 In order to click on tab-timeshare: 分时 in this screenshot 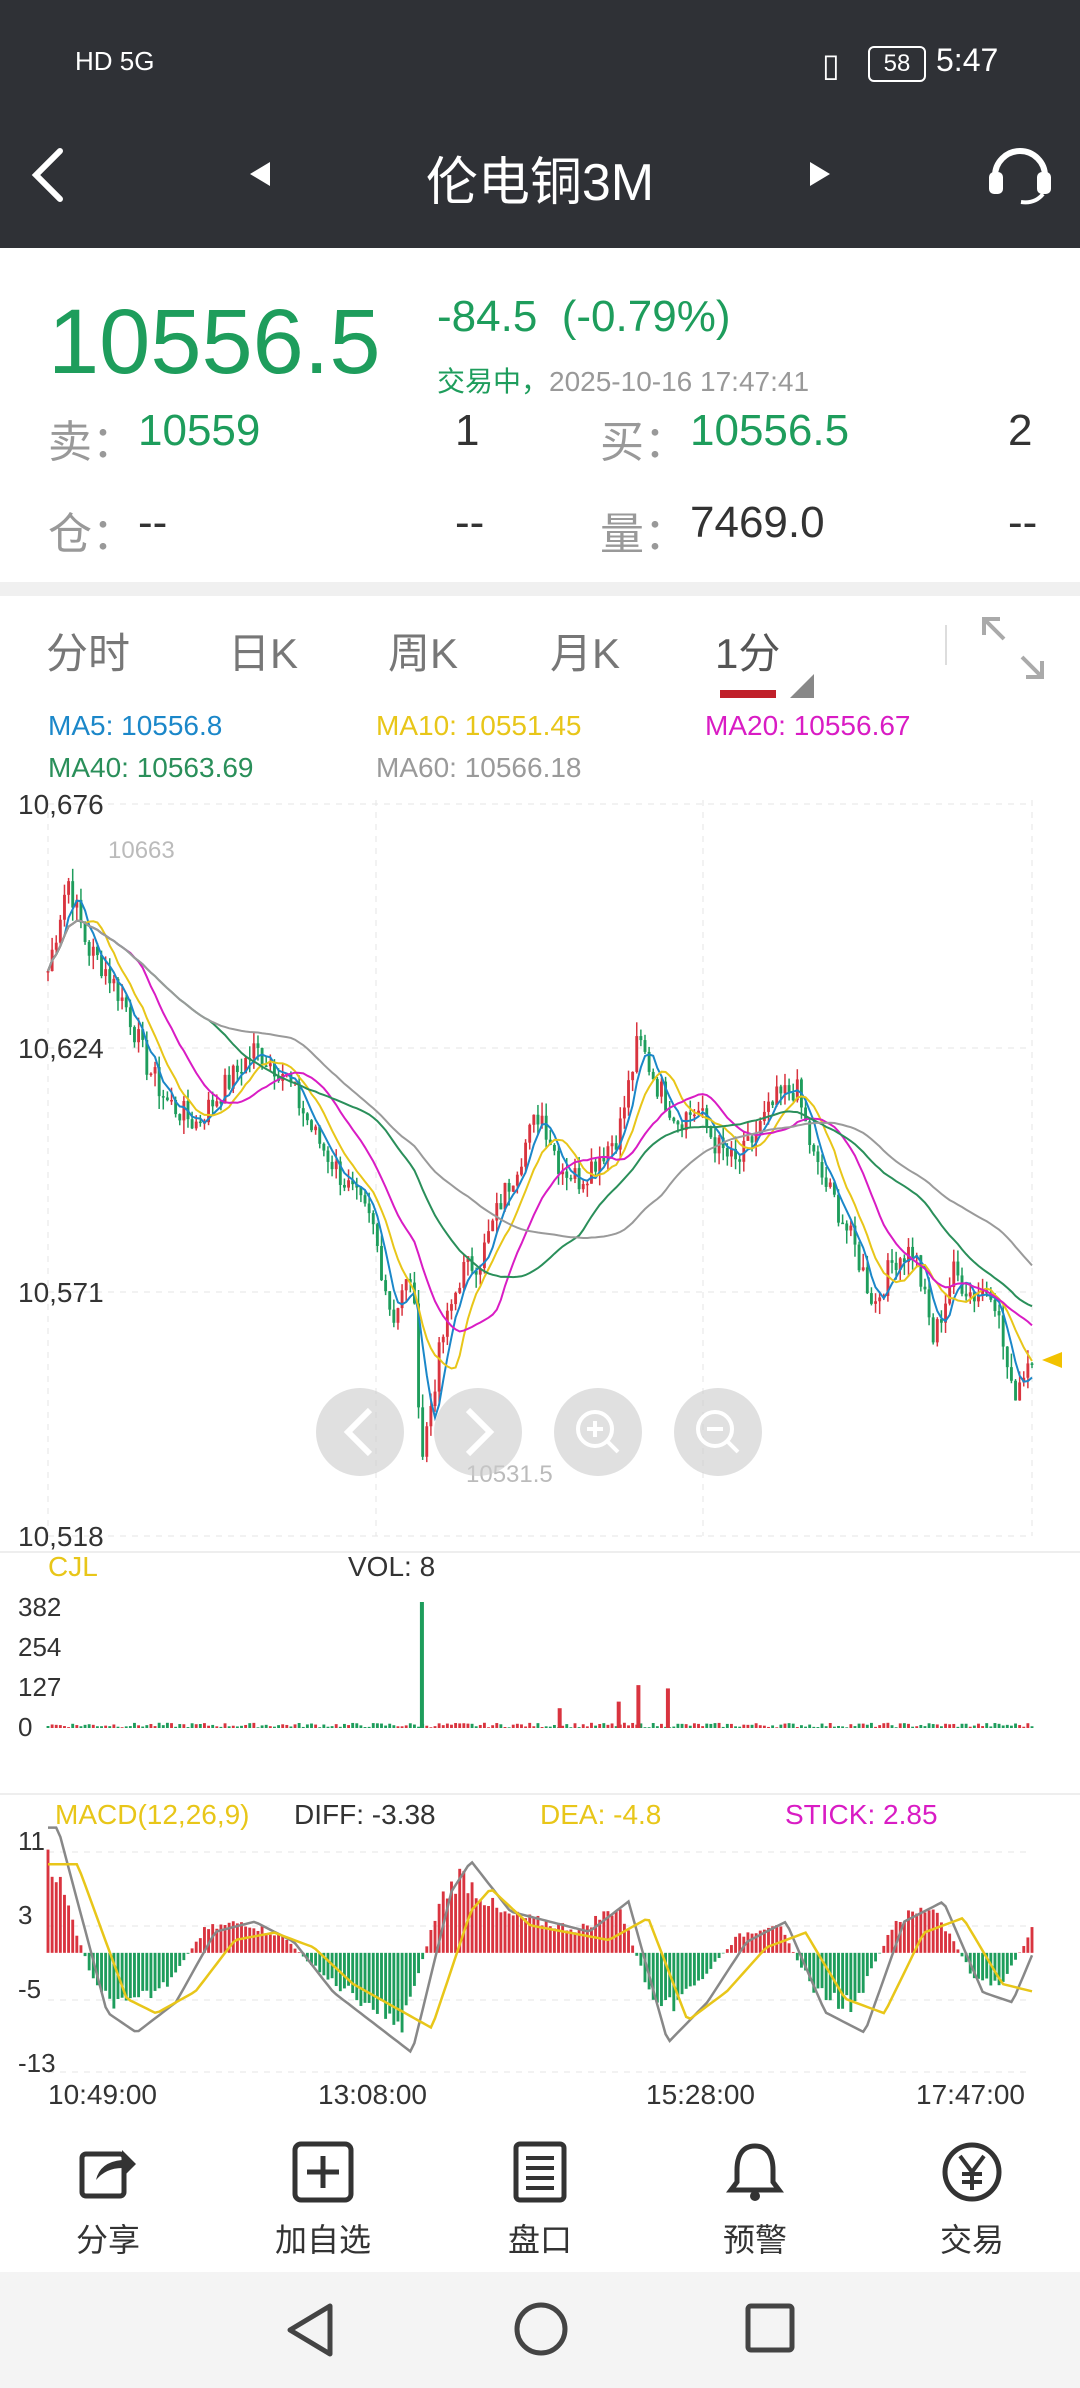, I will do `click(88, 653)`.